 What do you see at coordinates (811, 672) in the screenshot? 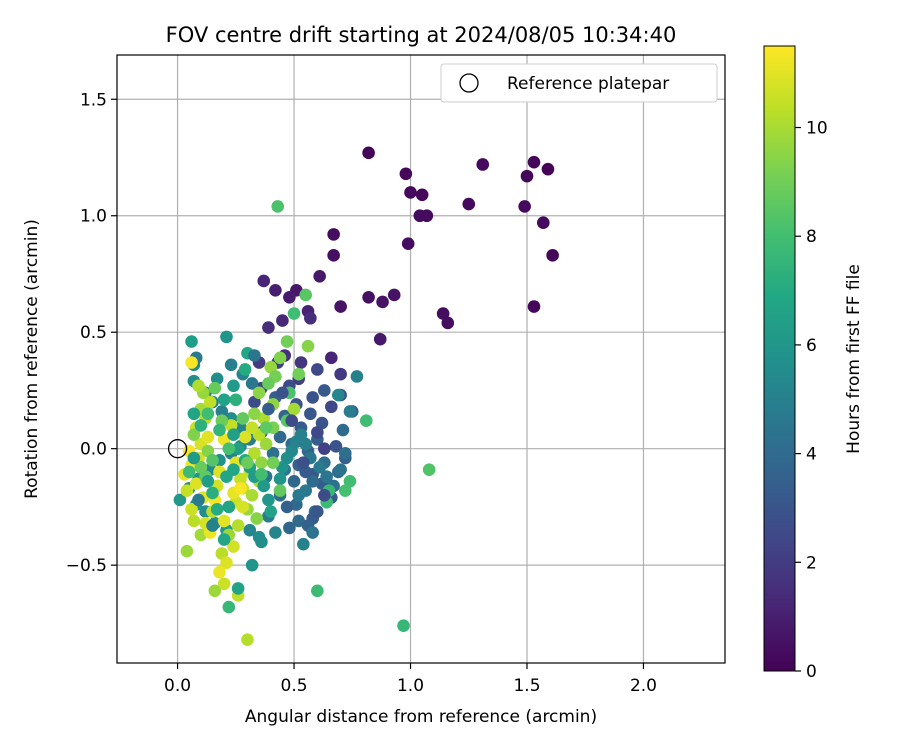
I see `colorbar-tick-label: 0` at bounding box center [811, 672].